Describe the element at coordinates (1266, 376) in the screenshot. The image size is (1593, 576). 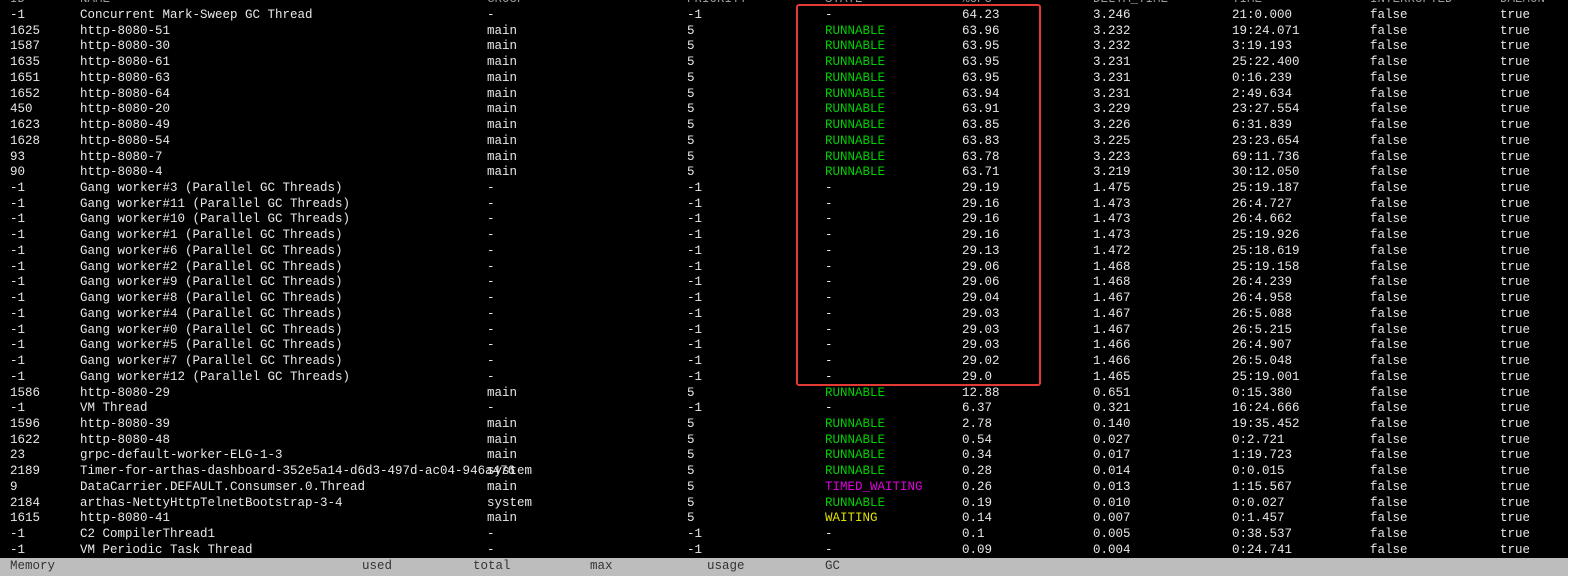
I see `cell: 25:19.001` at that location.